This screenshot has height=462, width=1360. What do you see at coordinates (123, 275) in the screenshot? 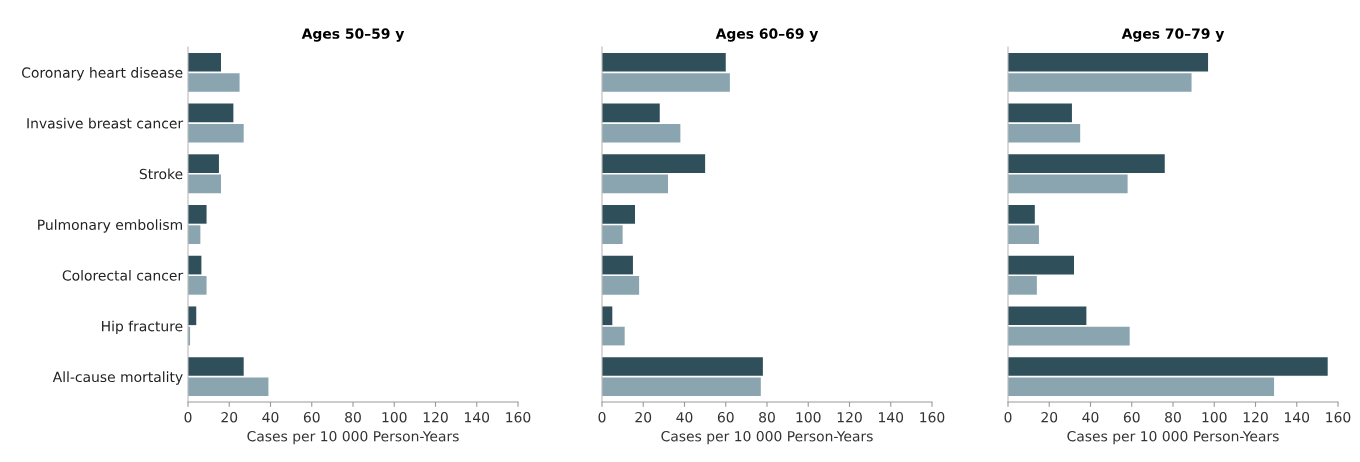
I see `y-tick-label: Colorectal cancer` at bounding box center [123, 275].